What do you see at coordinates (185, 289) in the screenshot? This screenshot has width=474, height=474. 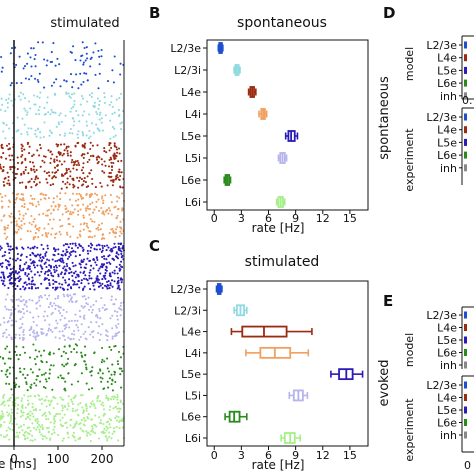 I see `y-tick-label: L2/3e` at bounding box center [185, 289].